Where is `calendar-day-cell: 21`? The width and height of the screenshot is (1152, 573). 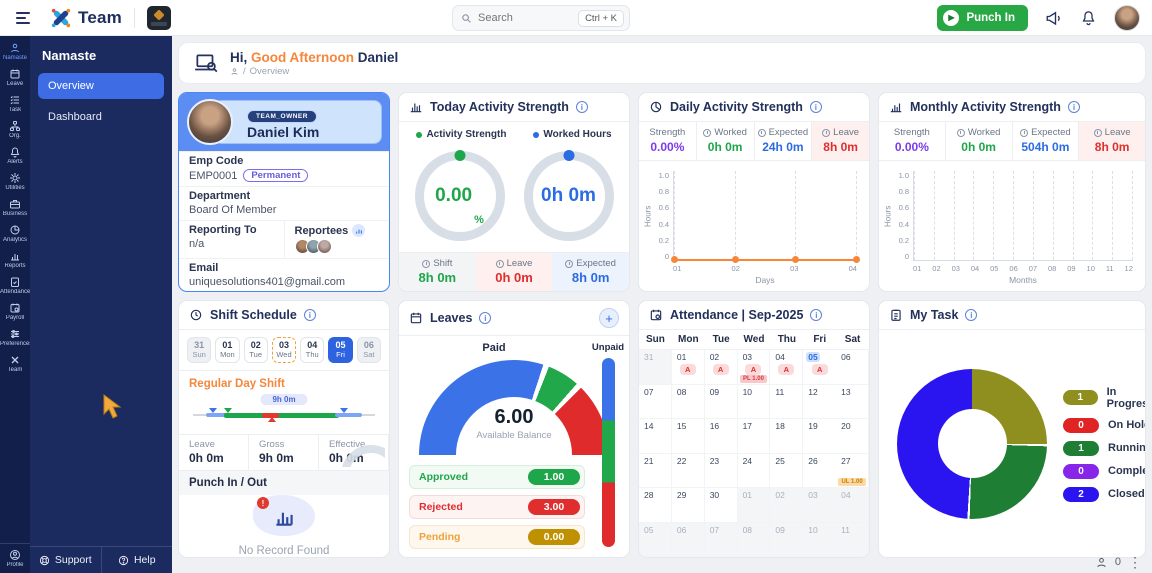 calendar-day-cell: 21 is located at coordinates (655, 470).